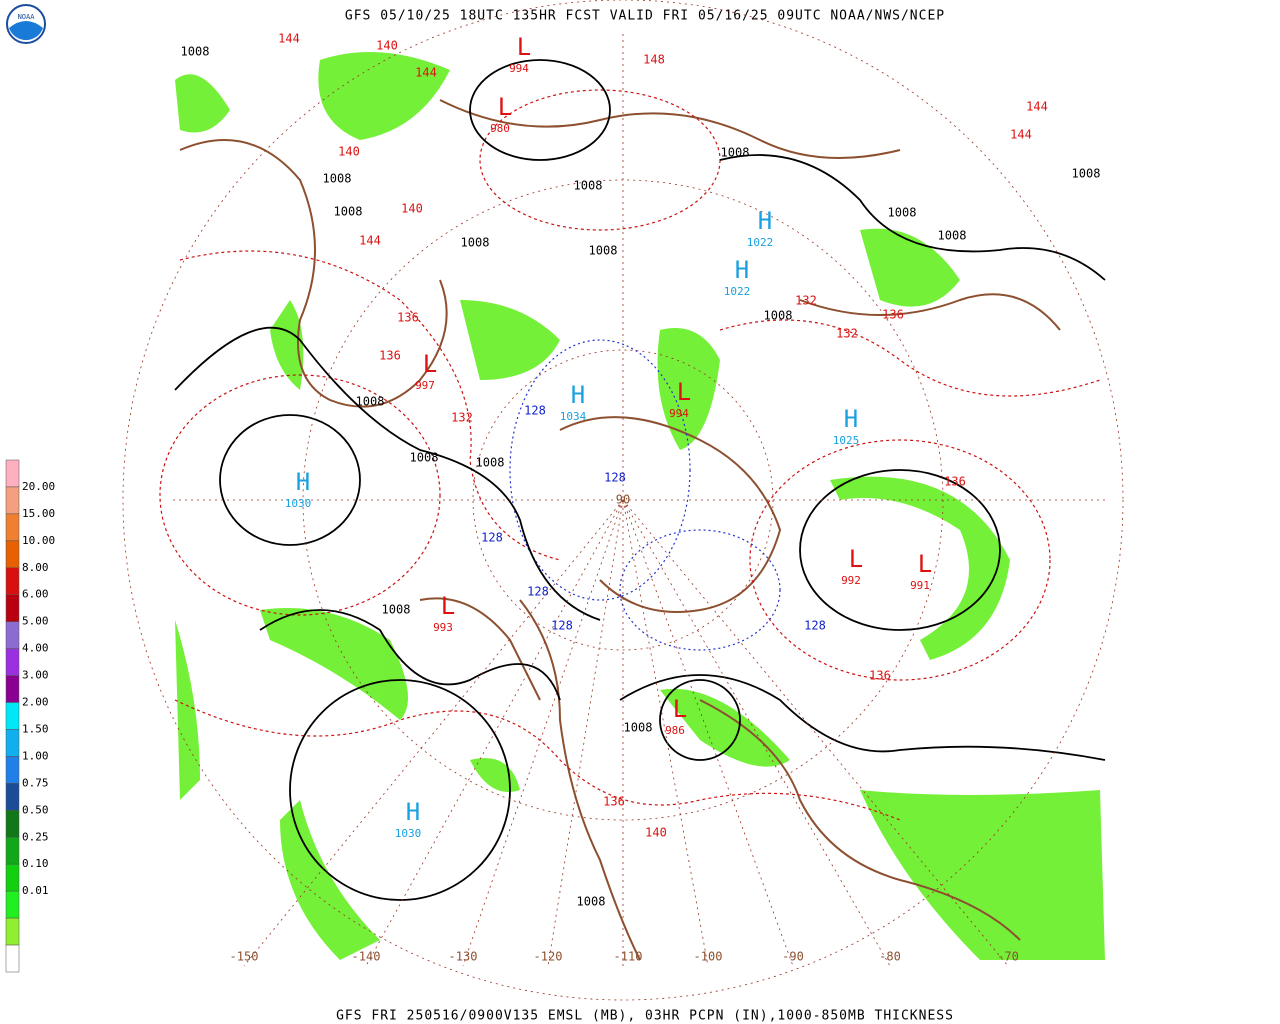 The image size is (1280, 1024). Describe the element at coordinates (35, 836) in the screenshot. I see `legend-label: 0.25` at that location.